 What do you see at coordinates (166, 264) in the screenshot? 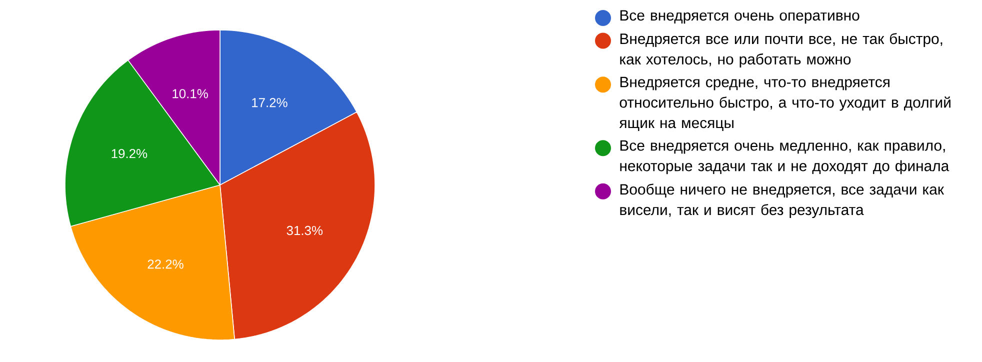
I see `data-label: 22.2%` at bounding box center [166, 264].